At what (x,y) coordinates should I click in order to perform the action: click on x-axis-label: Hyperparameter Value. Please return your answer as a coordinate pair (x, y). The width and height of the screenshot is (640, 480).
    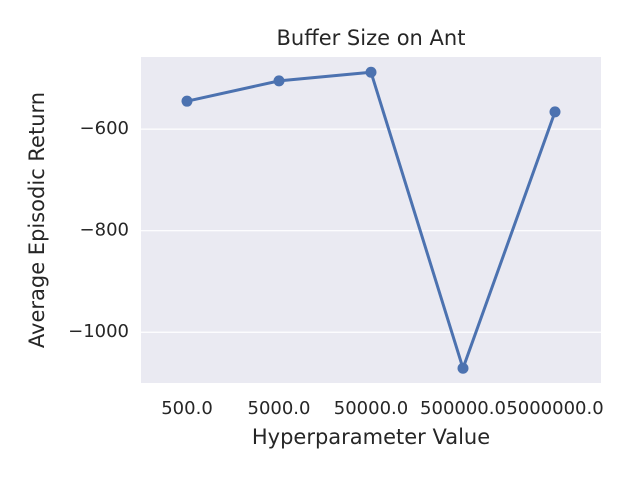
    Looking at the image, I should click on (371, 437).